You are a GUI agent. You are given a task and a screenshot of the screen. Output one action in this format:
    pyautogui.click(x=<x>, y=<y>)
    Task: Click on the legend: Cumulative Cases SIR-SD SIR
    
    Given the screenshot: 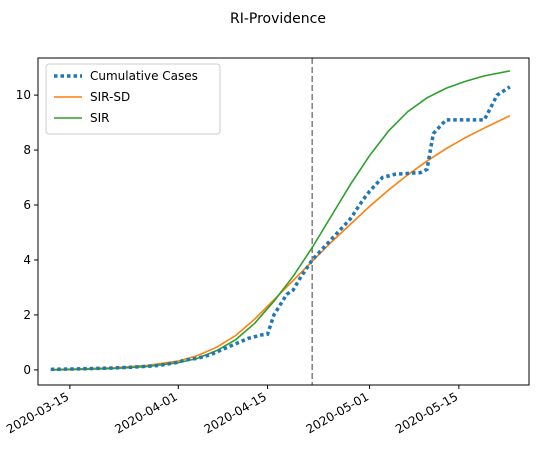 What is the action you would take?
    pyautogui.click(x=133, y=99)
    